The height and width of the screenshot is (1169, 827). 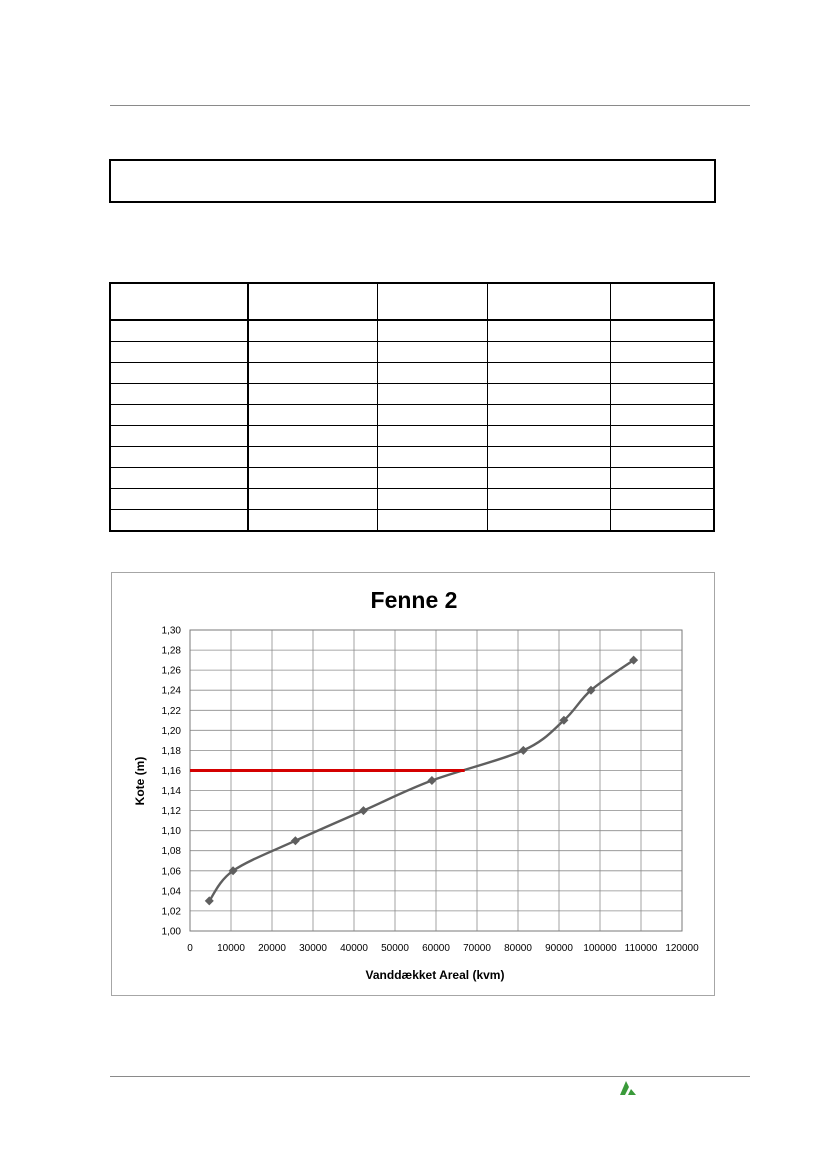 I want to click on y-tick-label: 1,18, so click(x=172, y=751).